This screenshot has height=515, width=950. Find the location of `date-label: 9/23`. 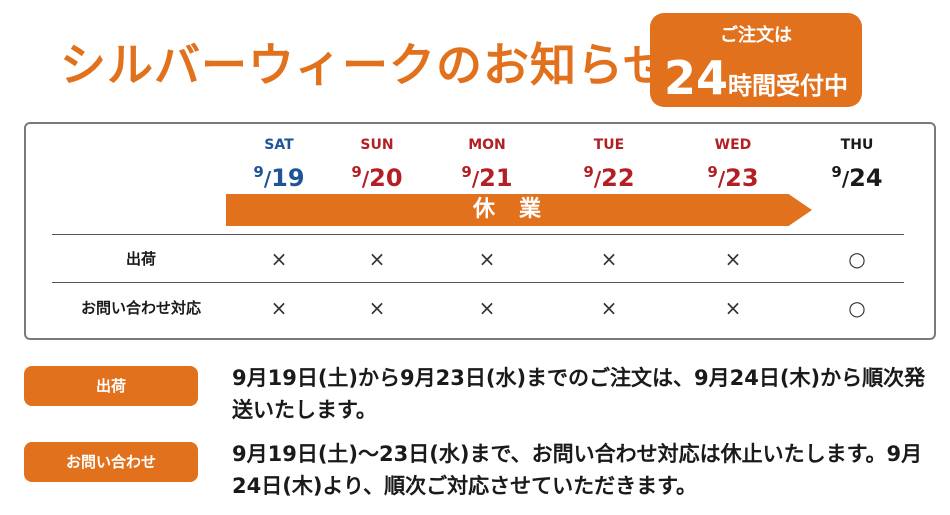

date-label: 9/23 is located at coordinates (733, 177).